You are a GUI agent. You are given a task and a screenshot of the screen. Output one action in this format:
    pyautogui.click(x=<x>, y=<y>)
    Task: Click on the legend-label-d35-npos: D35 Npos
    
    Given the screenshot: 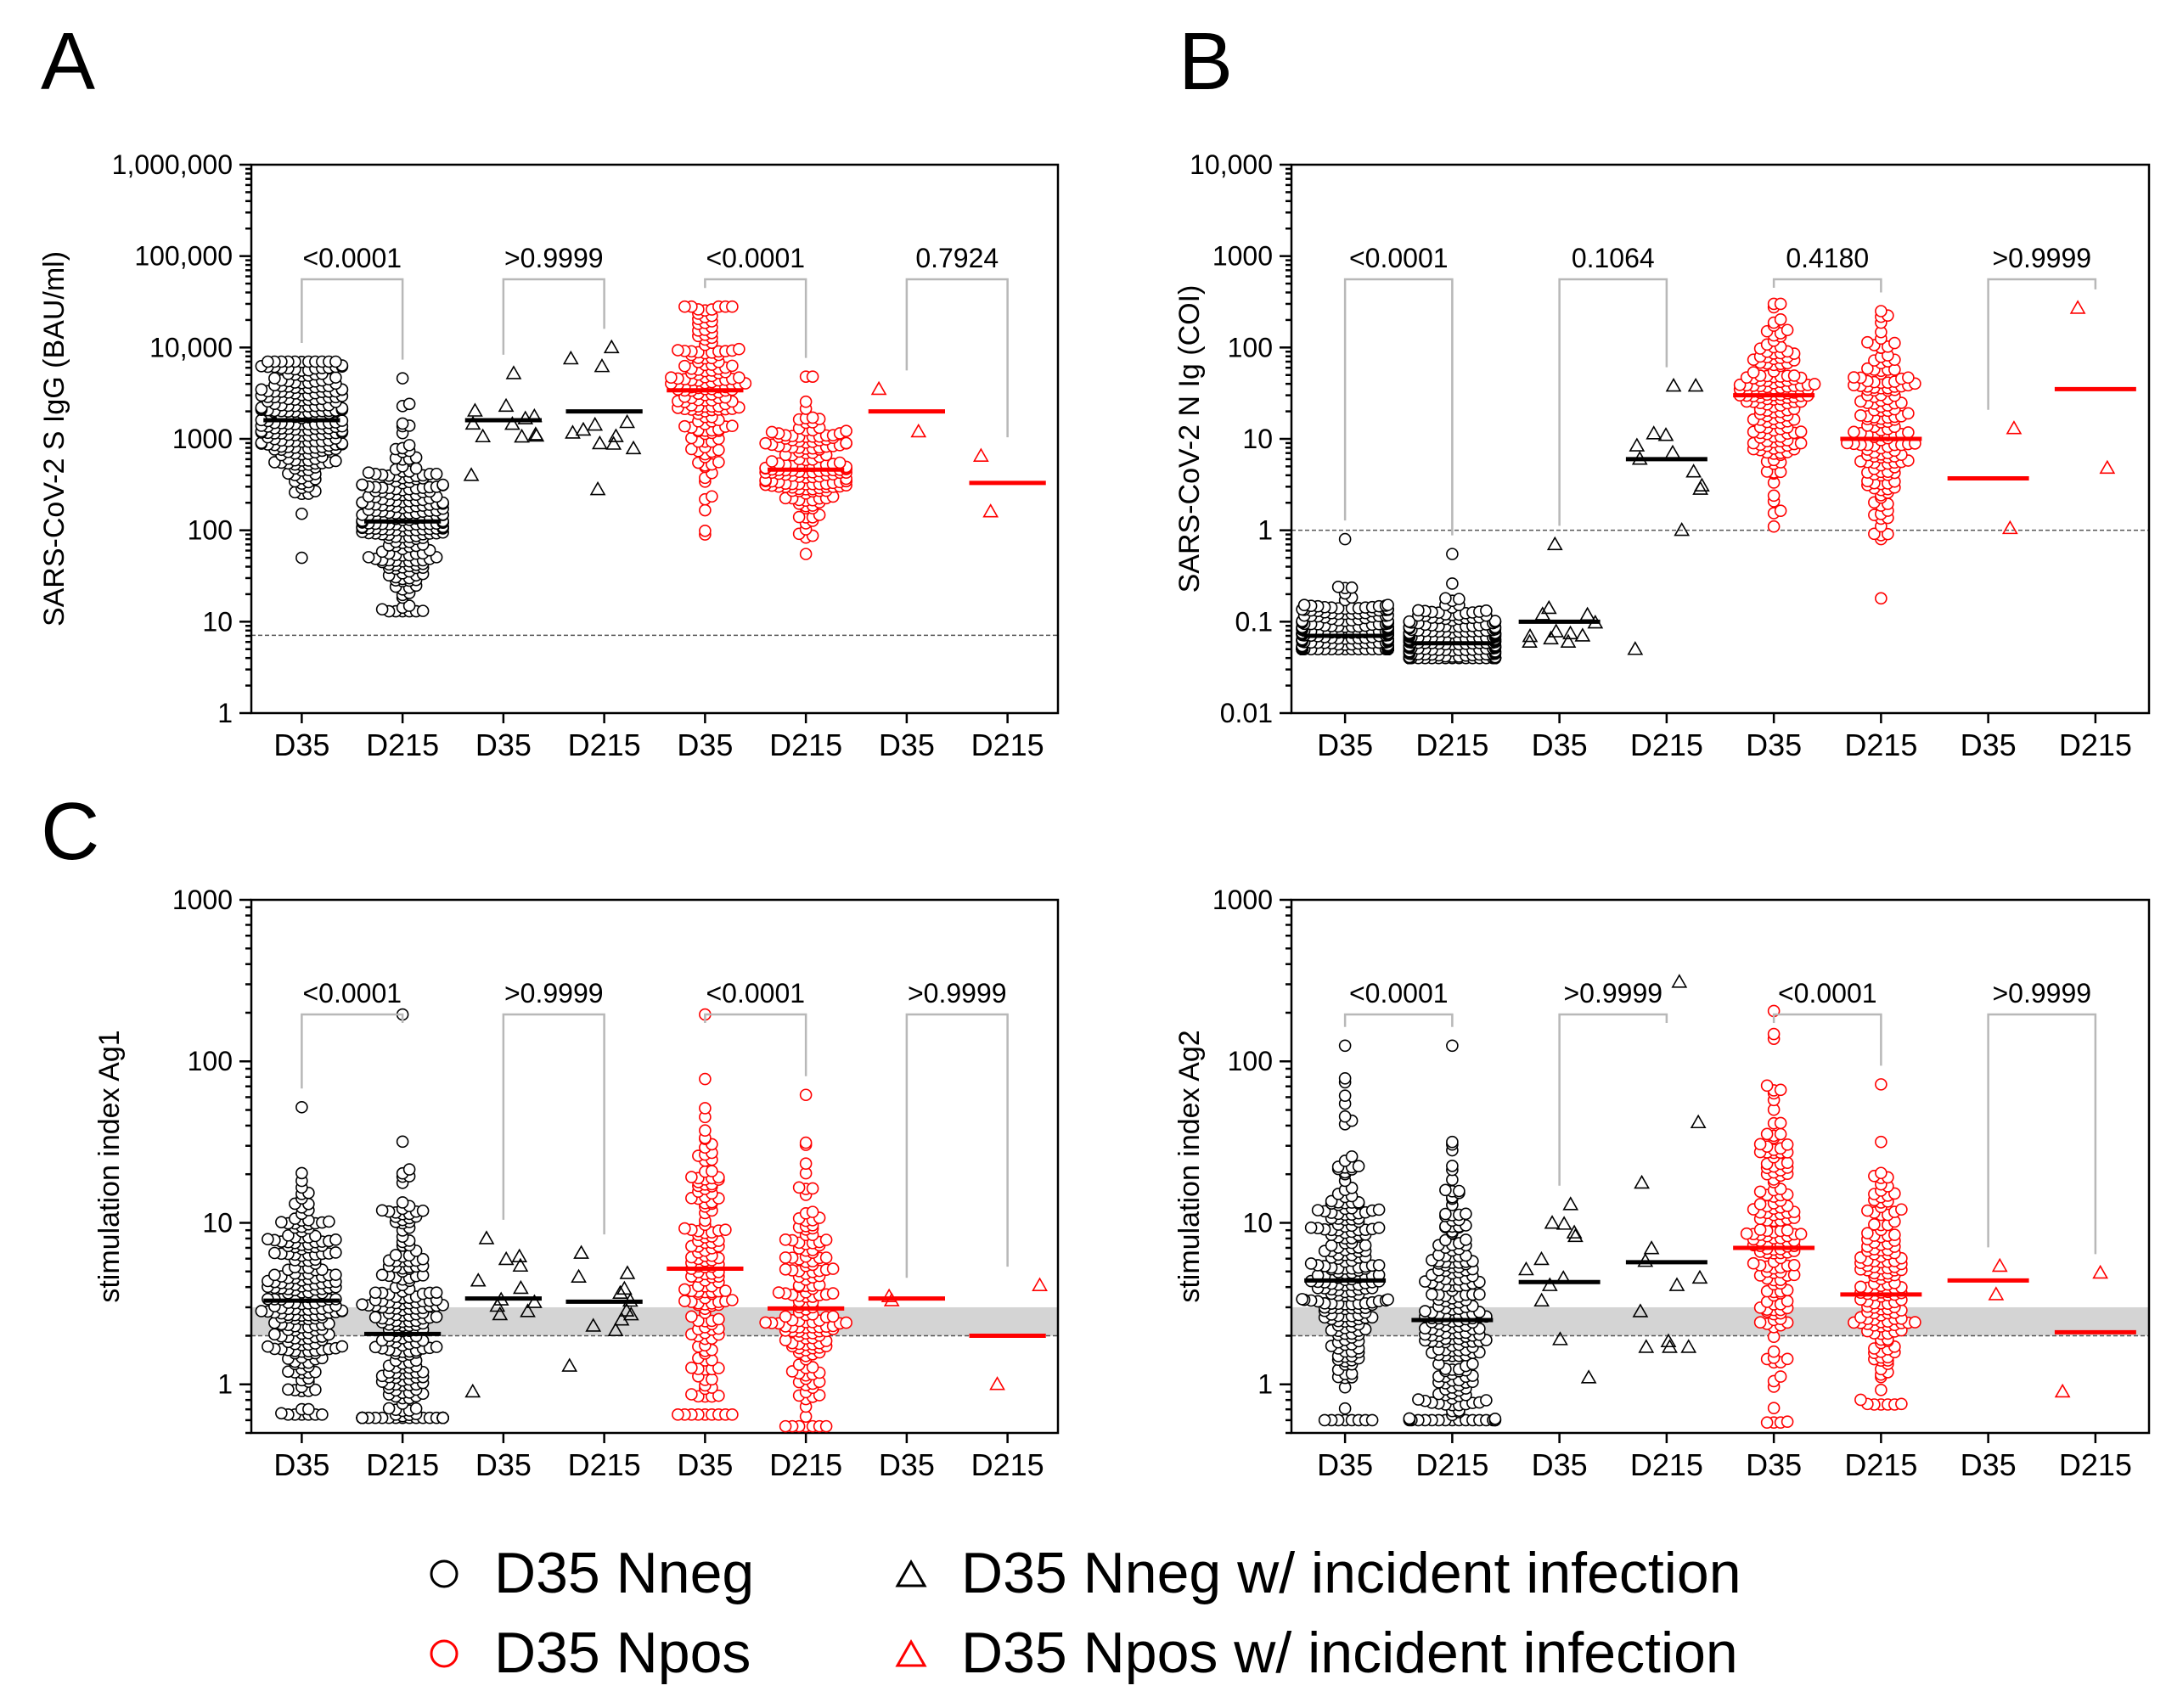 What is the action you would take?
    pyautogui.click(x=622, y=1653)
    